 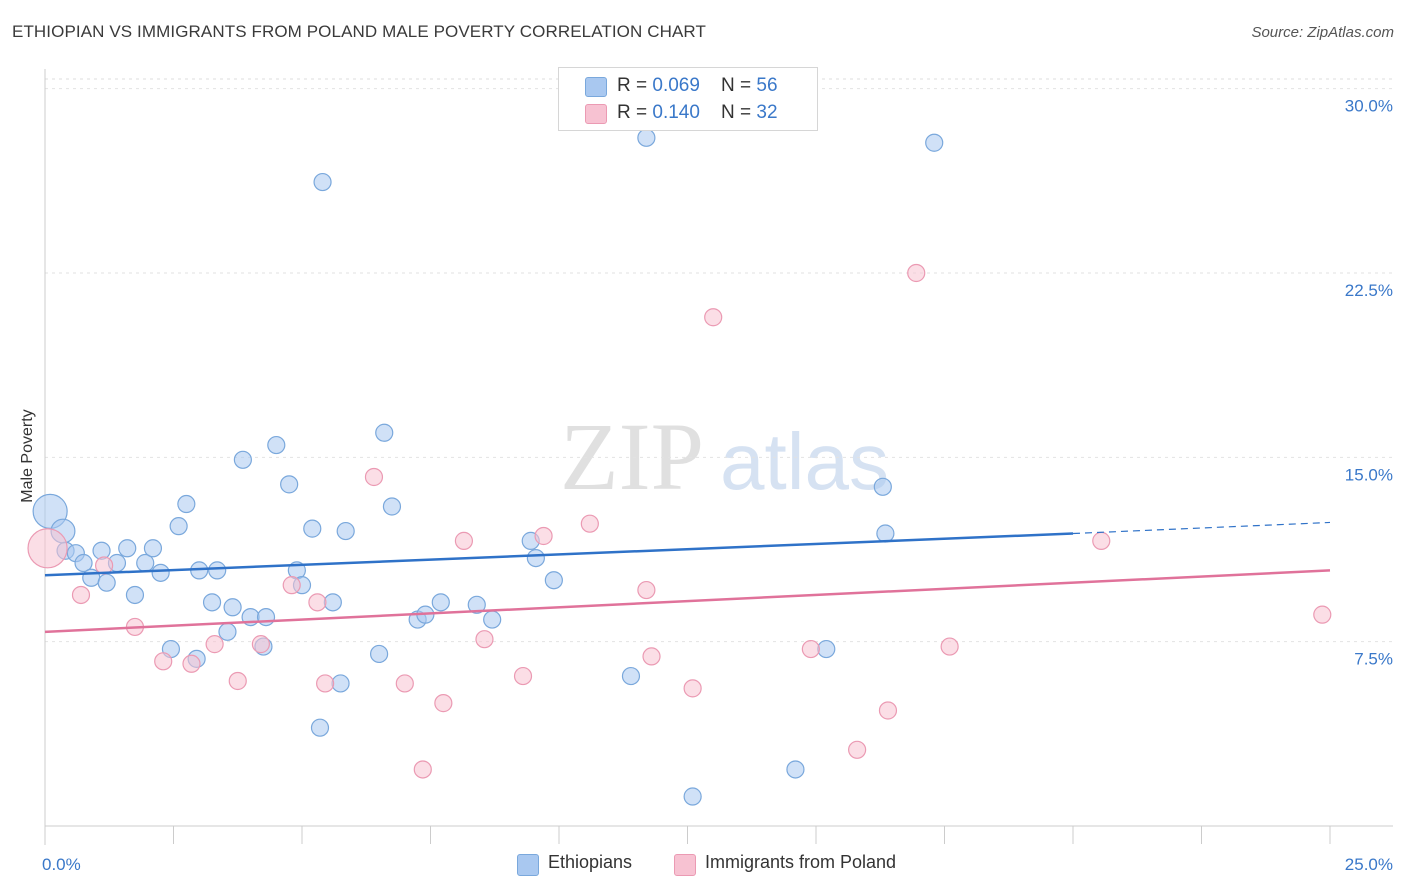 I want to click on poland-trend-line, so click(x=687, y=601).